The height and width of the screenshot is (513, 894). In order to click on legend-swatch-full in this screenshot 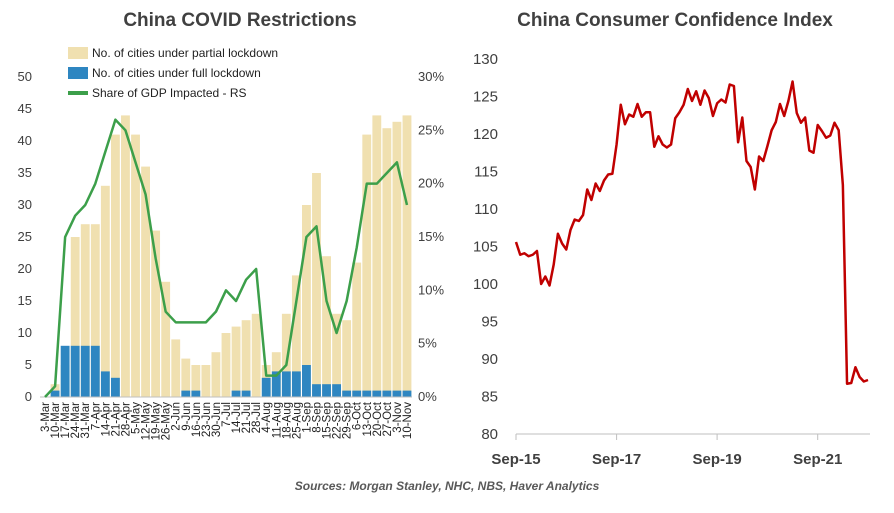, I will do `click(78, 73)`.